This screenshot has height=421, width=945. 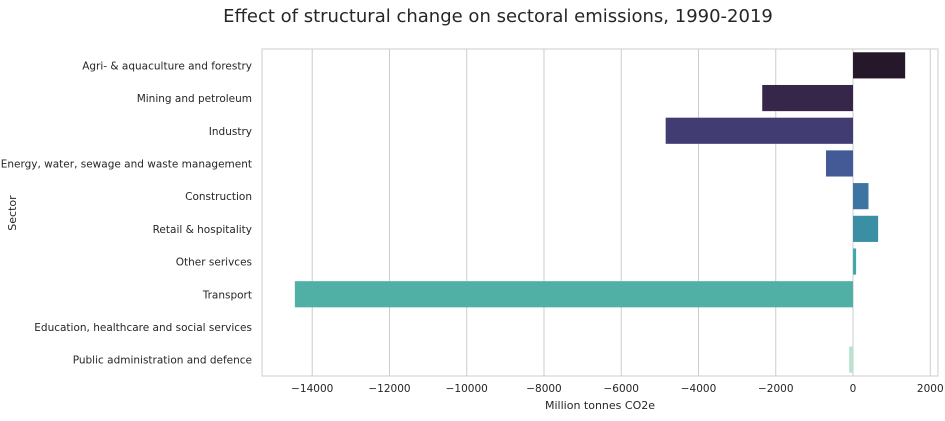 What do you see at coordinates (389, 389) in the screenshot?
I see `x-tick-label: −12000` at bounding box center [389, 389].